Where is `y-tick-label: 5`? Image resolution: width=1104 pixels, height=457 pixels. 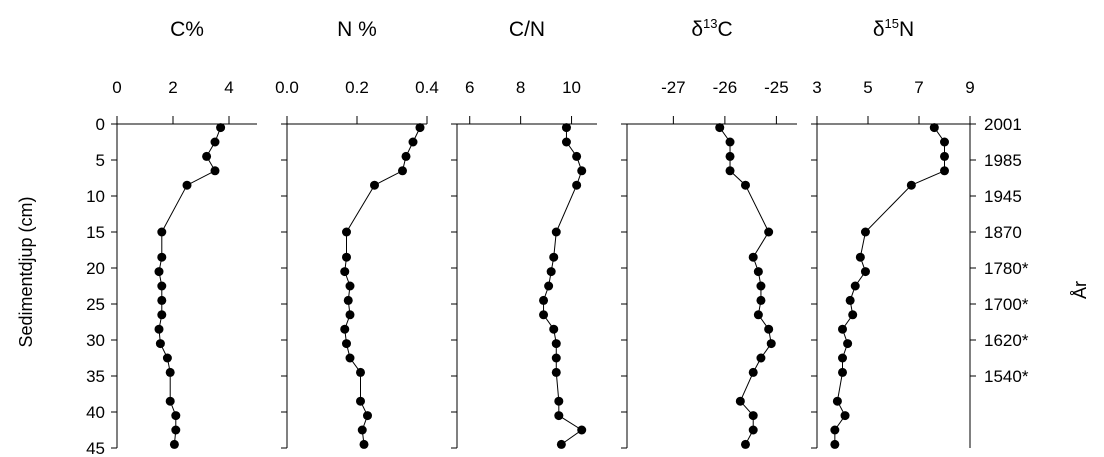
y-tick-label: 5 is located at coordinates (100, 160).